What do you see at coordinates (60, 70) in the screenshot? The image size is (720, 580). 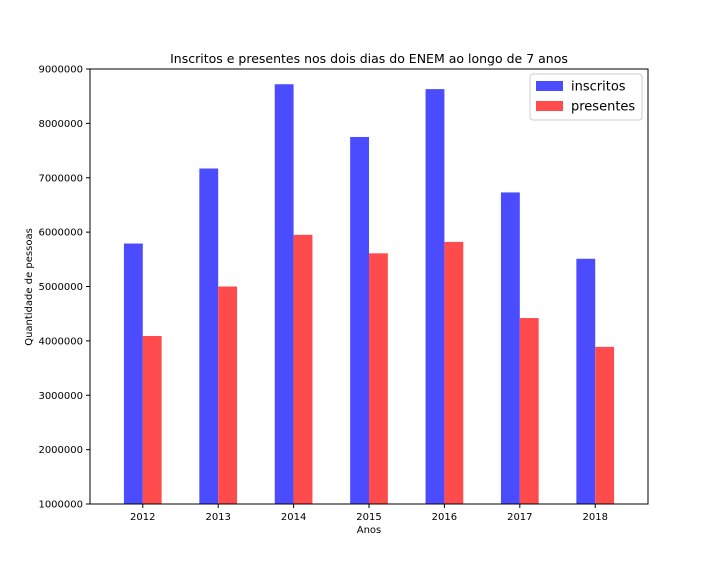 I see `y-tick-label: 9000000` at bounding box center [60, 70].